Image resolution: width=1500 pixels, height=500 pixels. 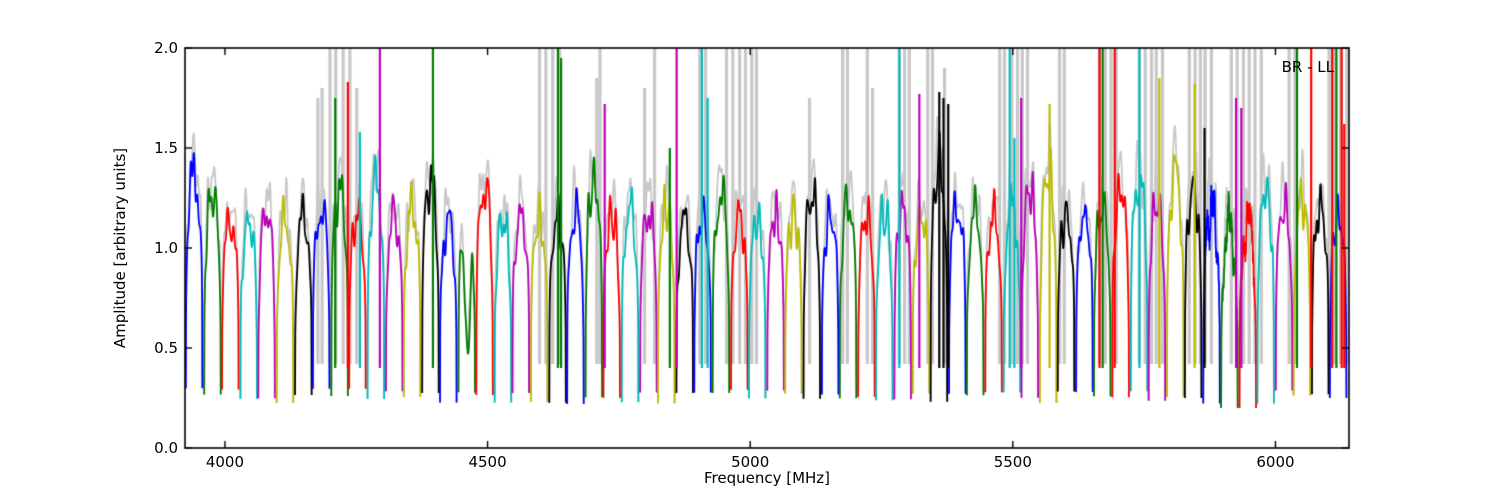 I want to click on y-tick-label: 0.5, so click(x=166, y=348).